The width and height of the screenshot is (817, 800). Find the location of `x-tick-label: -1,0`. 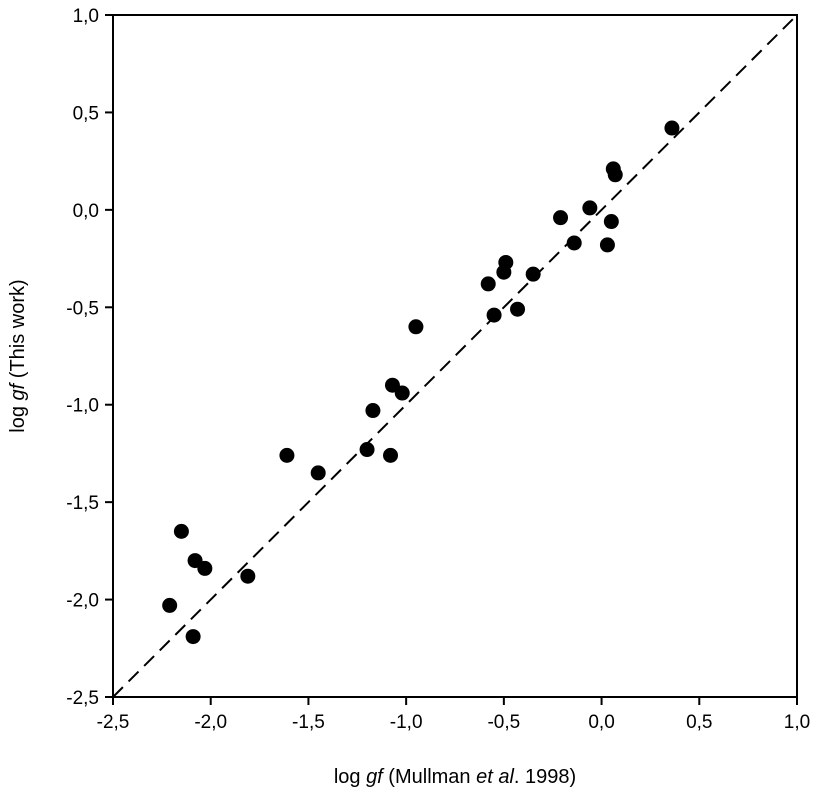

x-tick-label: -1,0 is located at coordinates (406, 722).